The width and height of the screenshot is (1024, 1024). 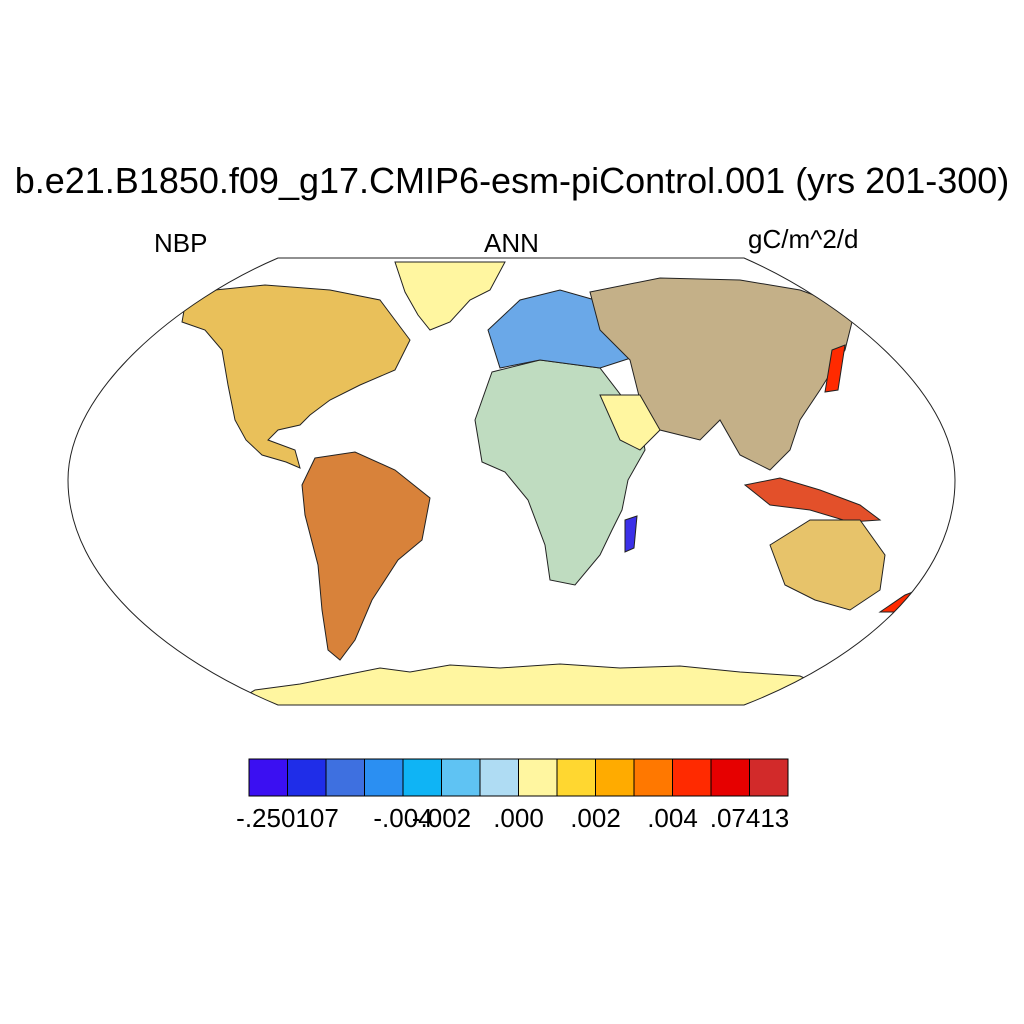 What do you see at coordinates (812, 500) in the screenshot?
I see `indonesia` at bounding box center [812, 500].